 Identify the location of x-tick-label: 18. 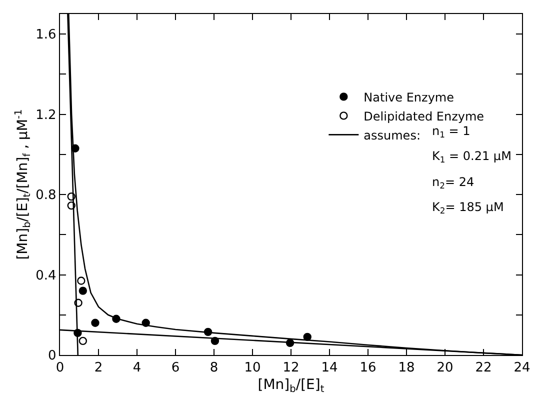
(406, 368).